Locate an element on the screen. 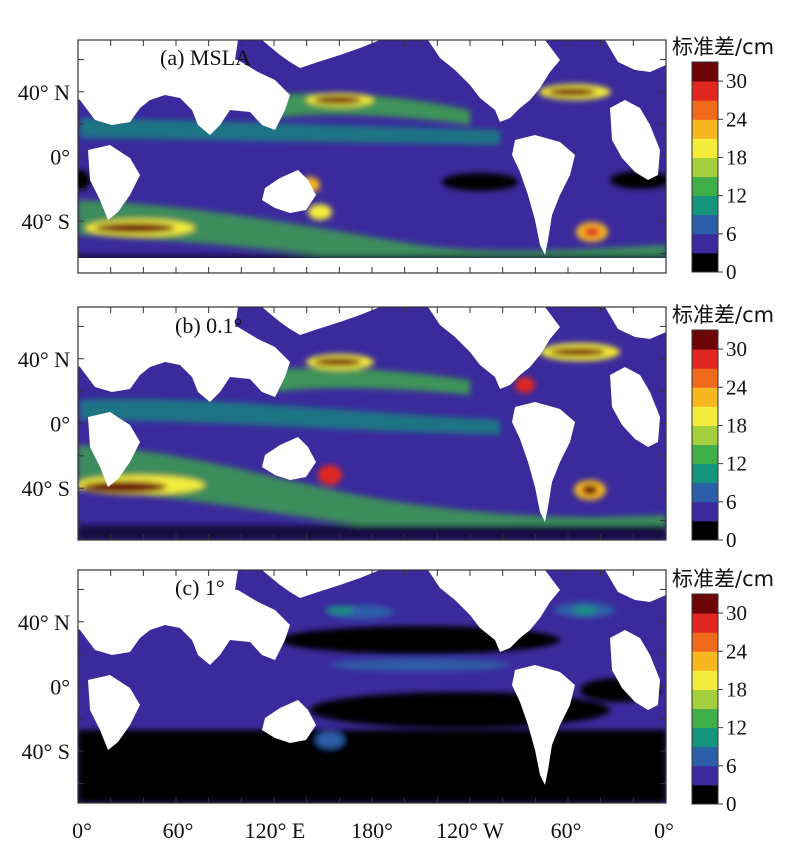 The image size is (800, 850). x-tick-label: 120° W is located at coordinates (470, 830).